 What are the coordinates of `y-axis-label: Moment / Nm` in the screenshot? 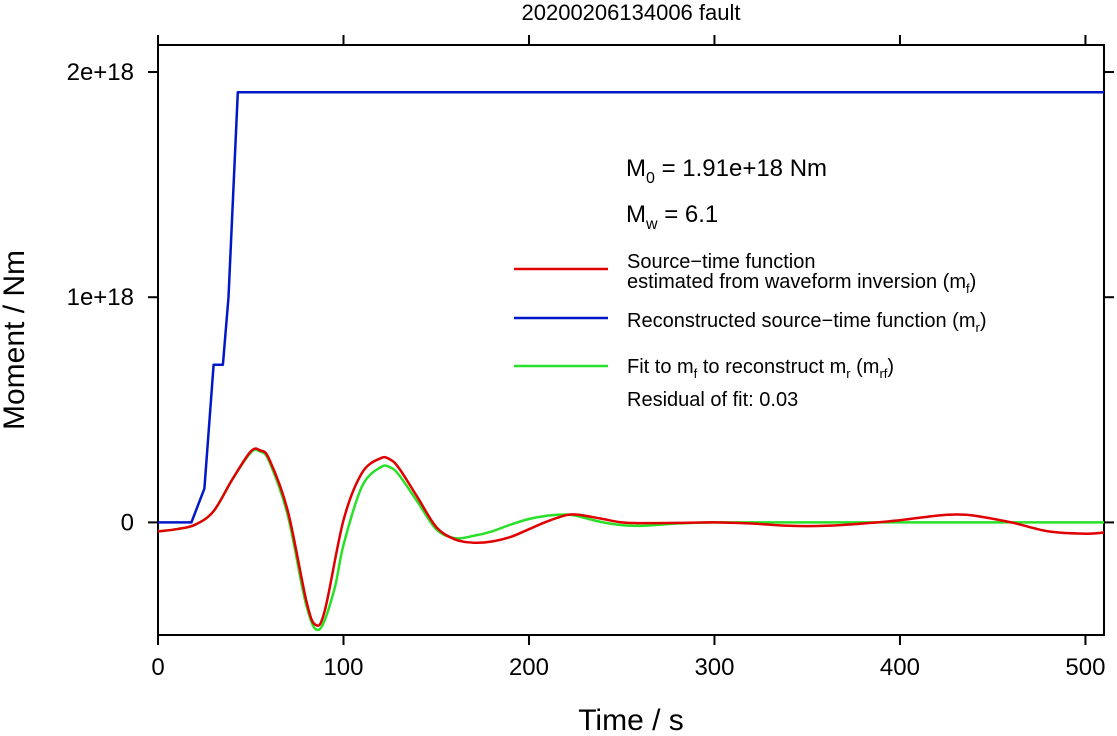 It's located at (15, 340).